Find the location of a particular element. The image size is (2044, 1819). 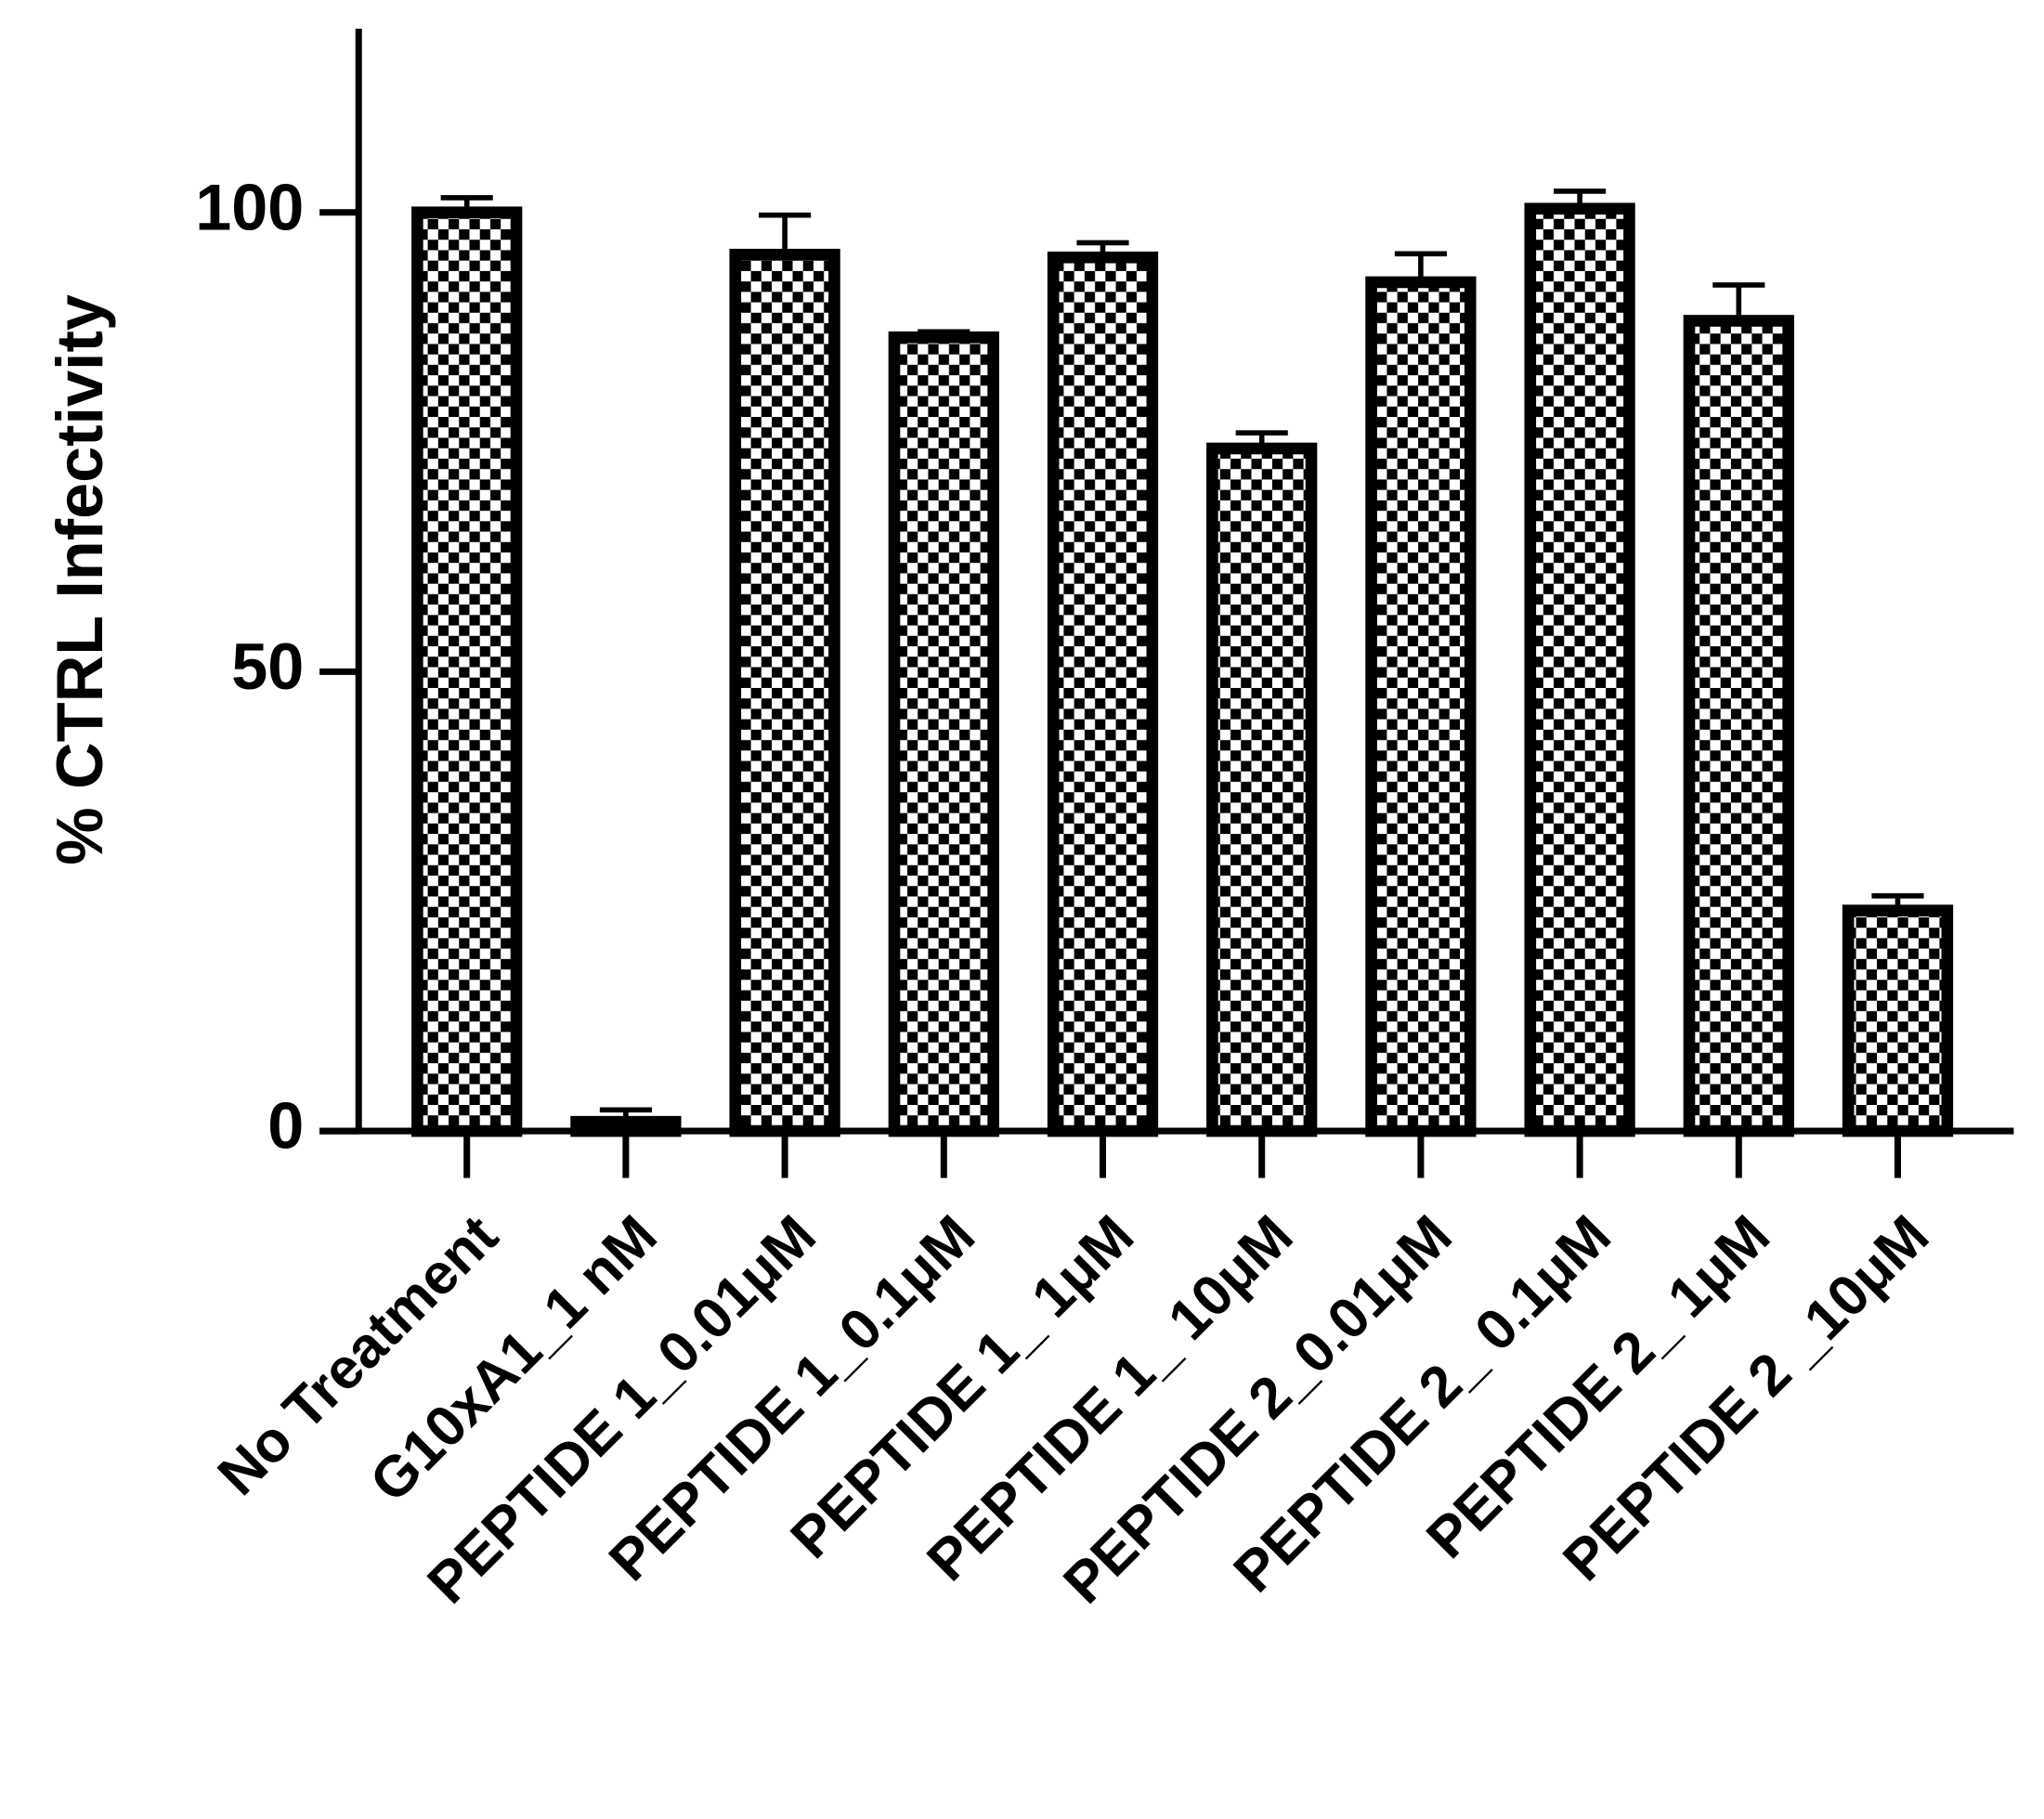

y-tick-label: 50 is located at coordinates (267, 666).